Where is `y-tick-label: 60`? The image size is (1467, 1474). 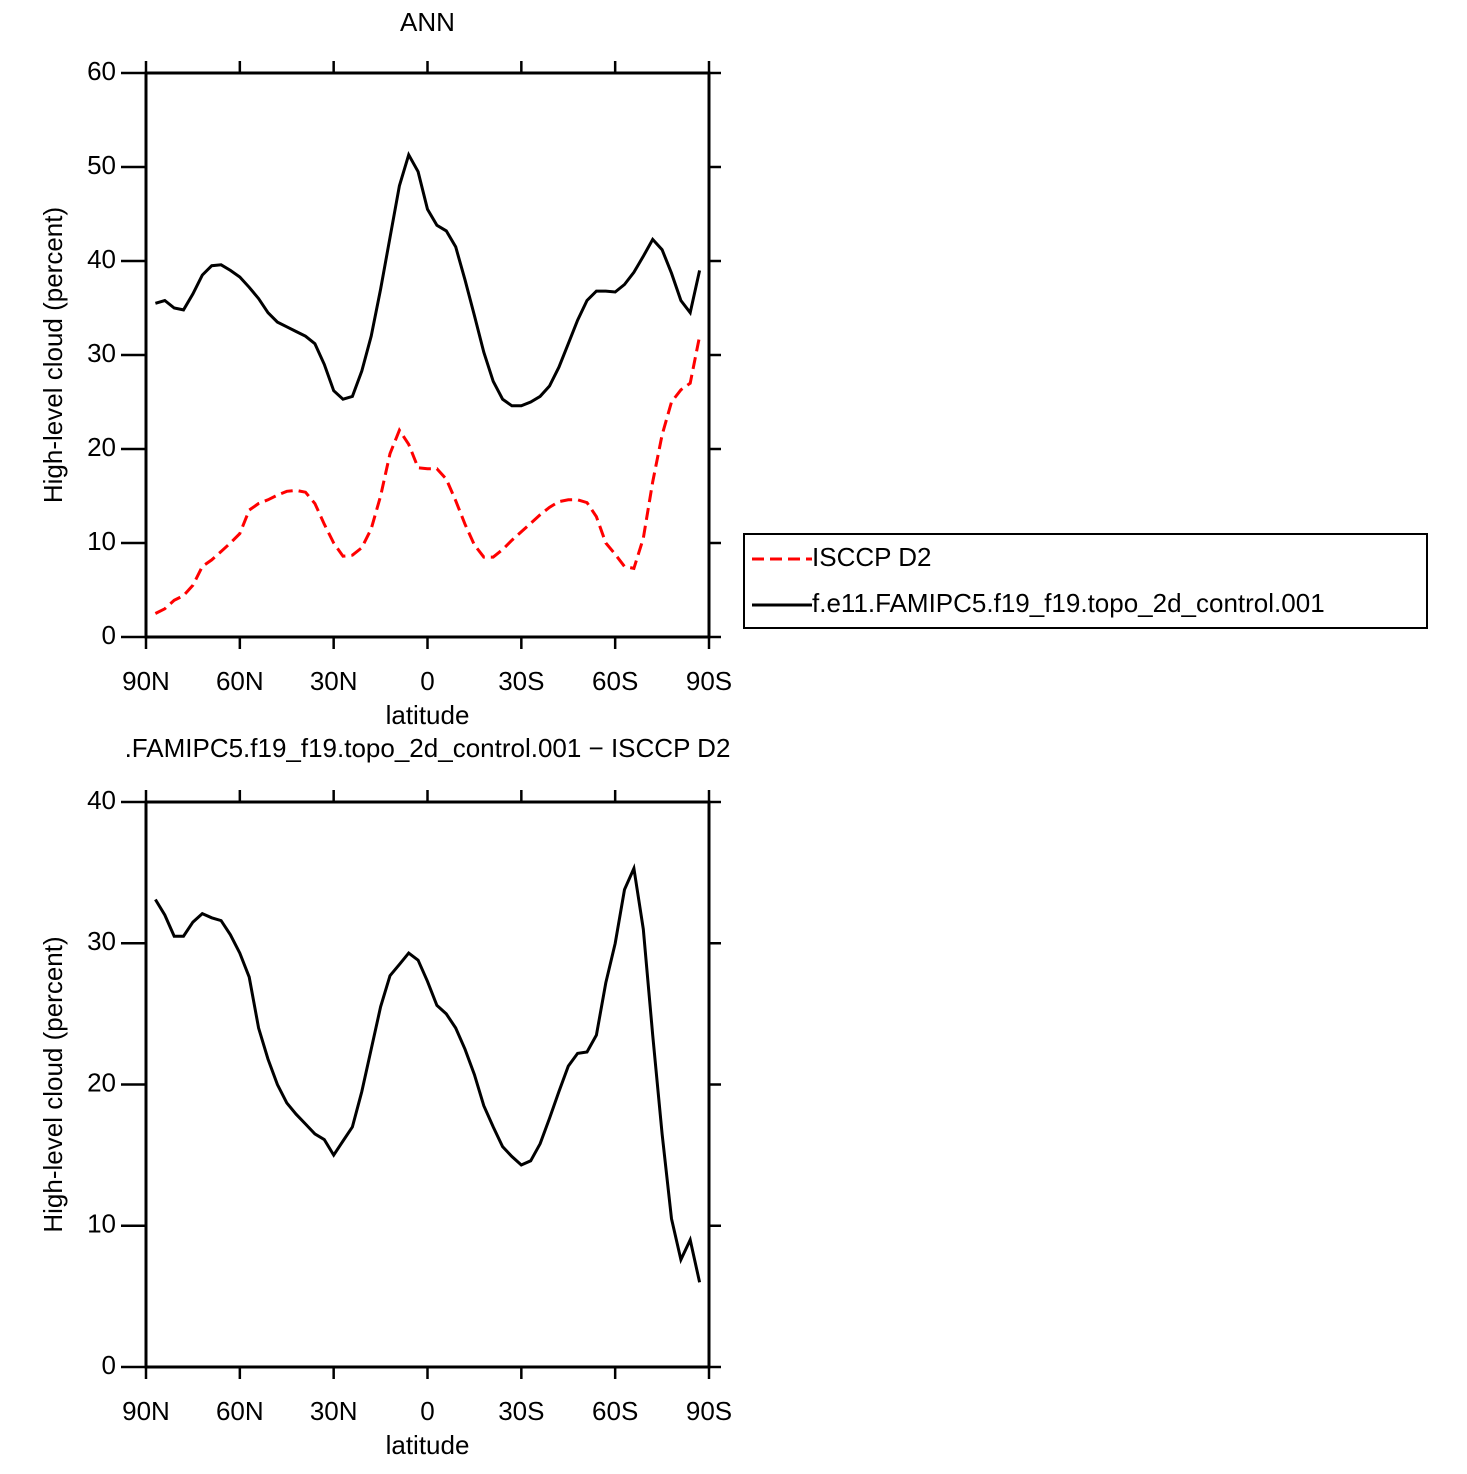 y-tick-label: 60 is located at coordinates (101, 71).